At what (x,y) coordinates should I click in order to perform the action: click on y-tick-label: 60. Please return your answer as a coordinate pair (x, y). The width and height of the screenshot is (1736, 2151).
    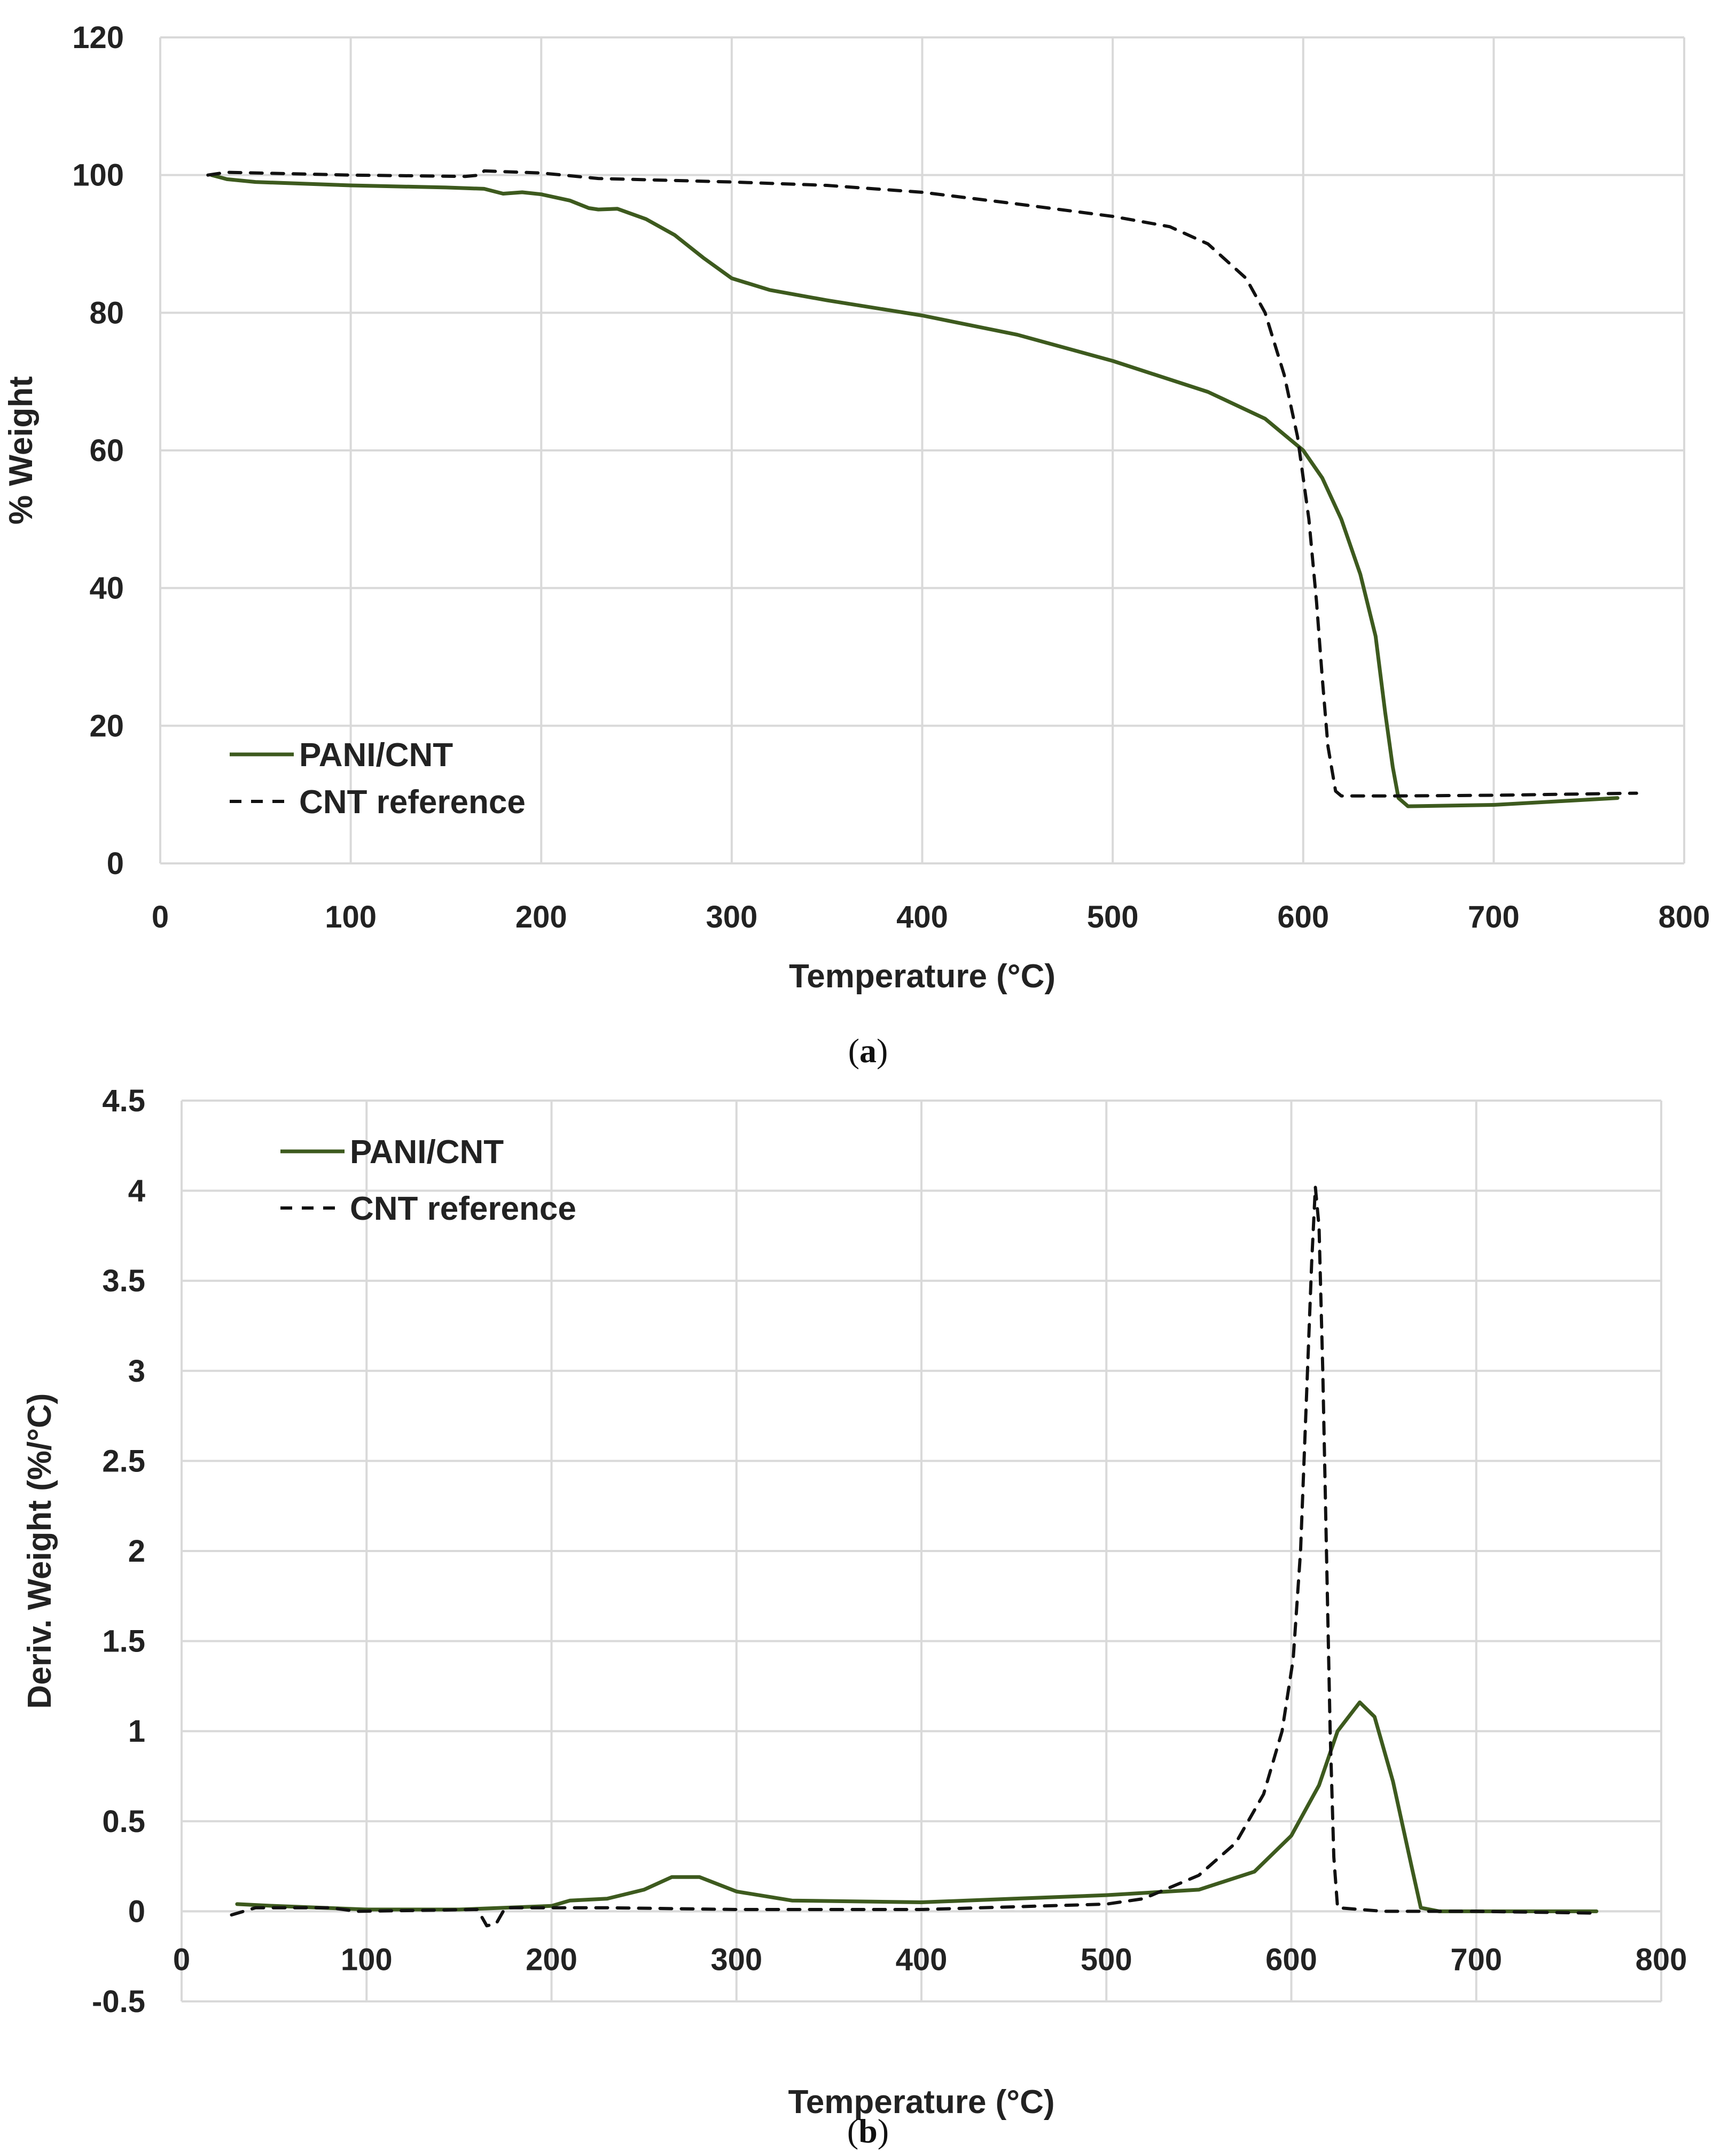
    Looking at the image, I should click on (107, 450).